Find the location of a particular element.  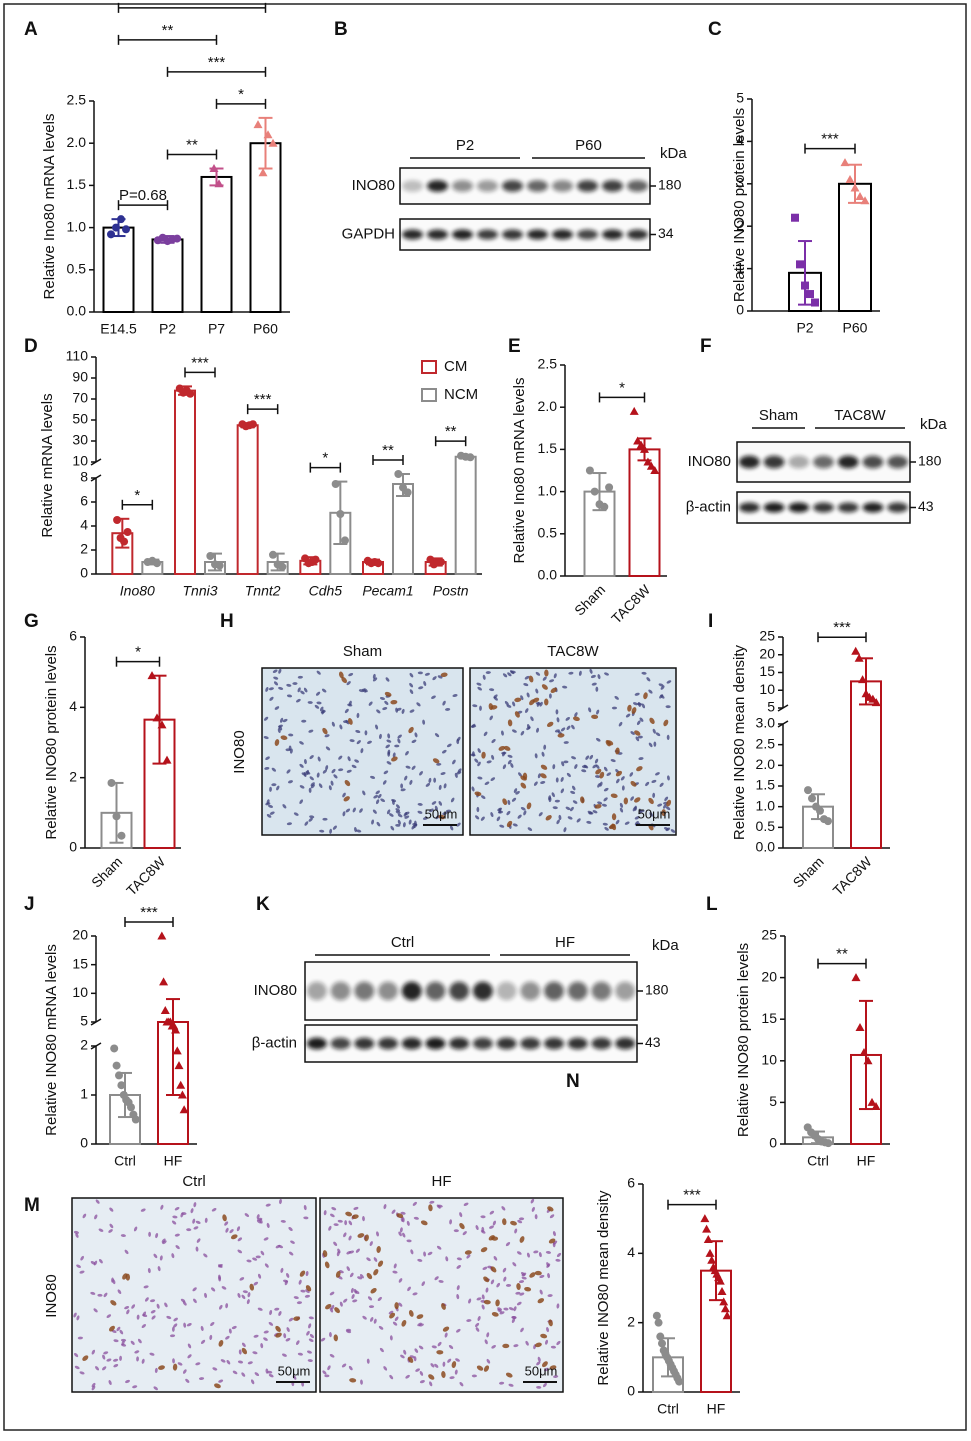

x-tick-label: Postn is located at coordinates (451, 591).